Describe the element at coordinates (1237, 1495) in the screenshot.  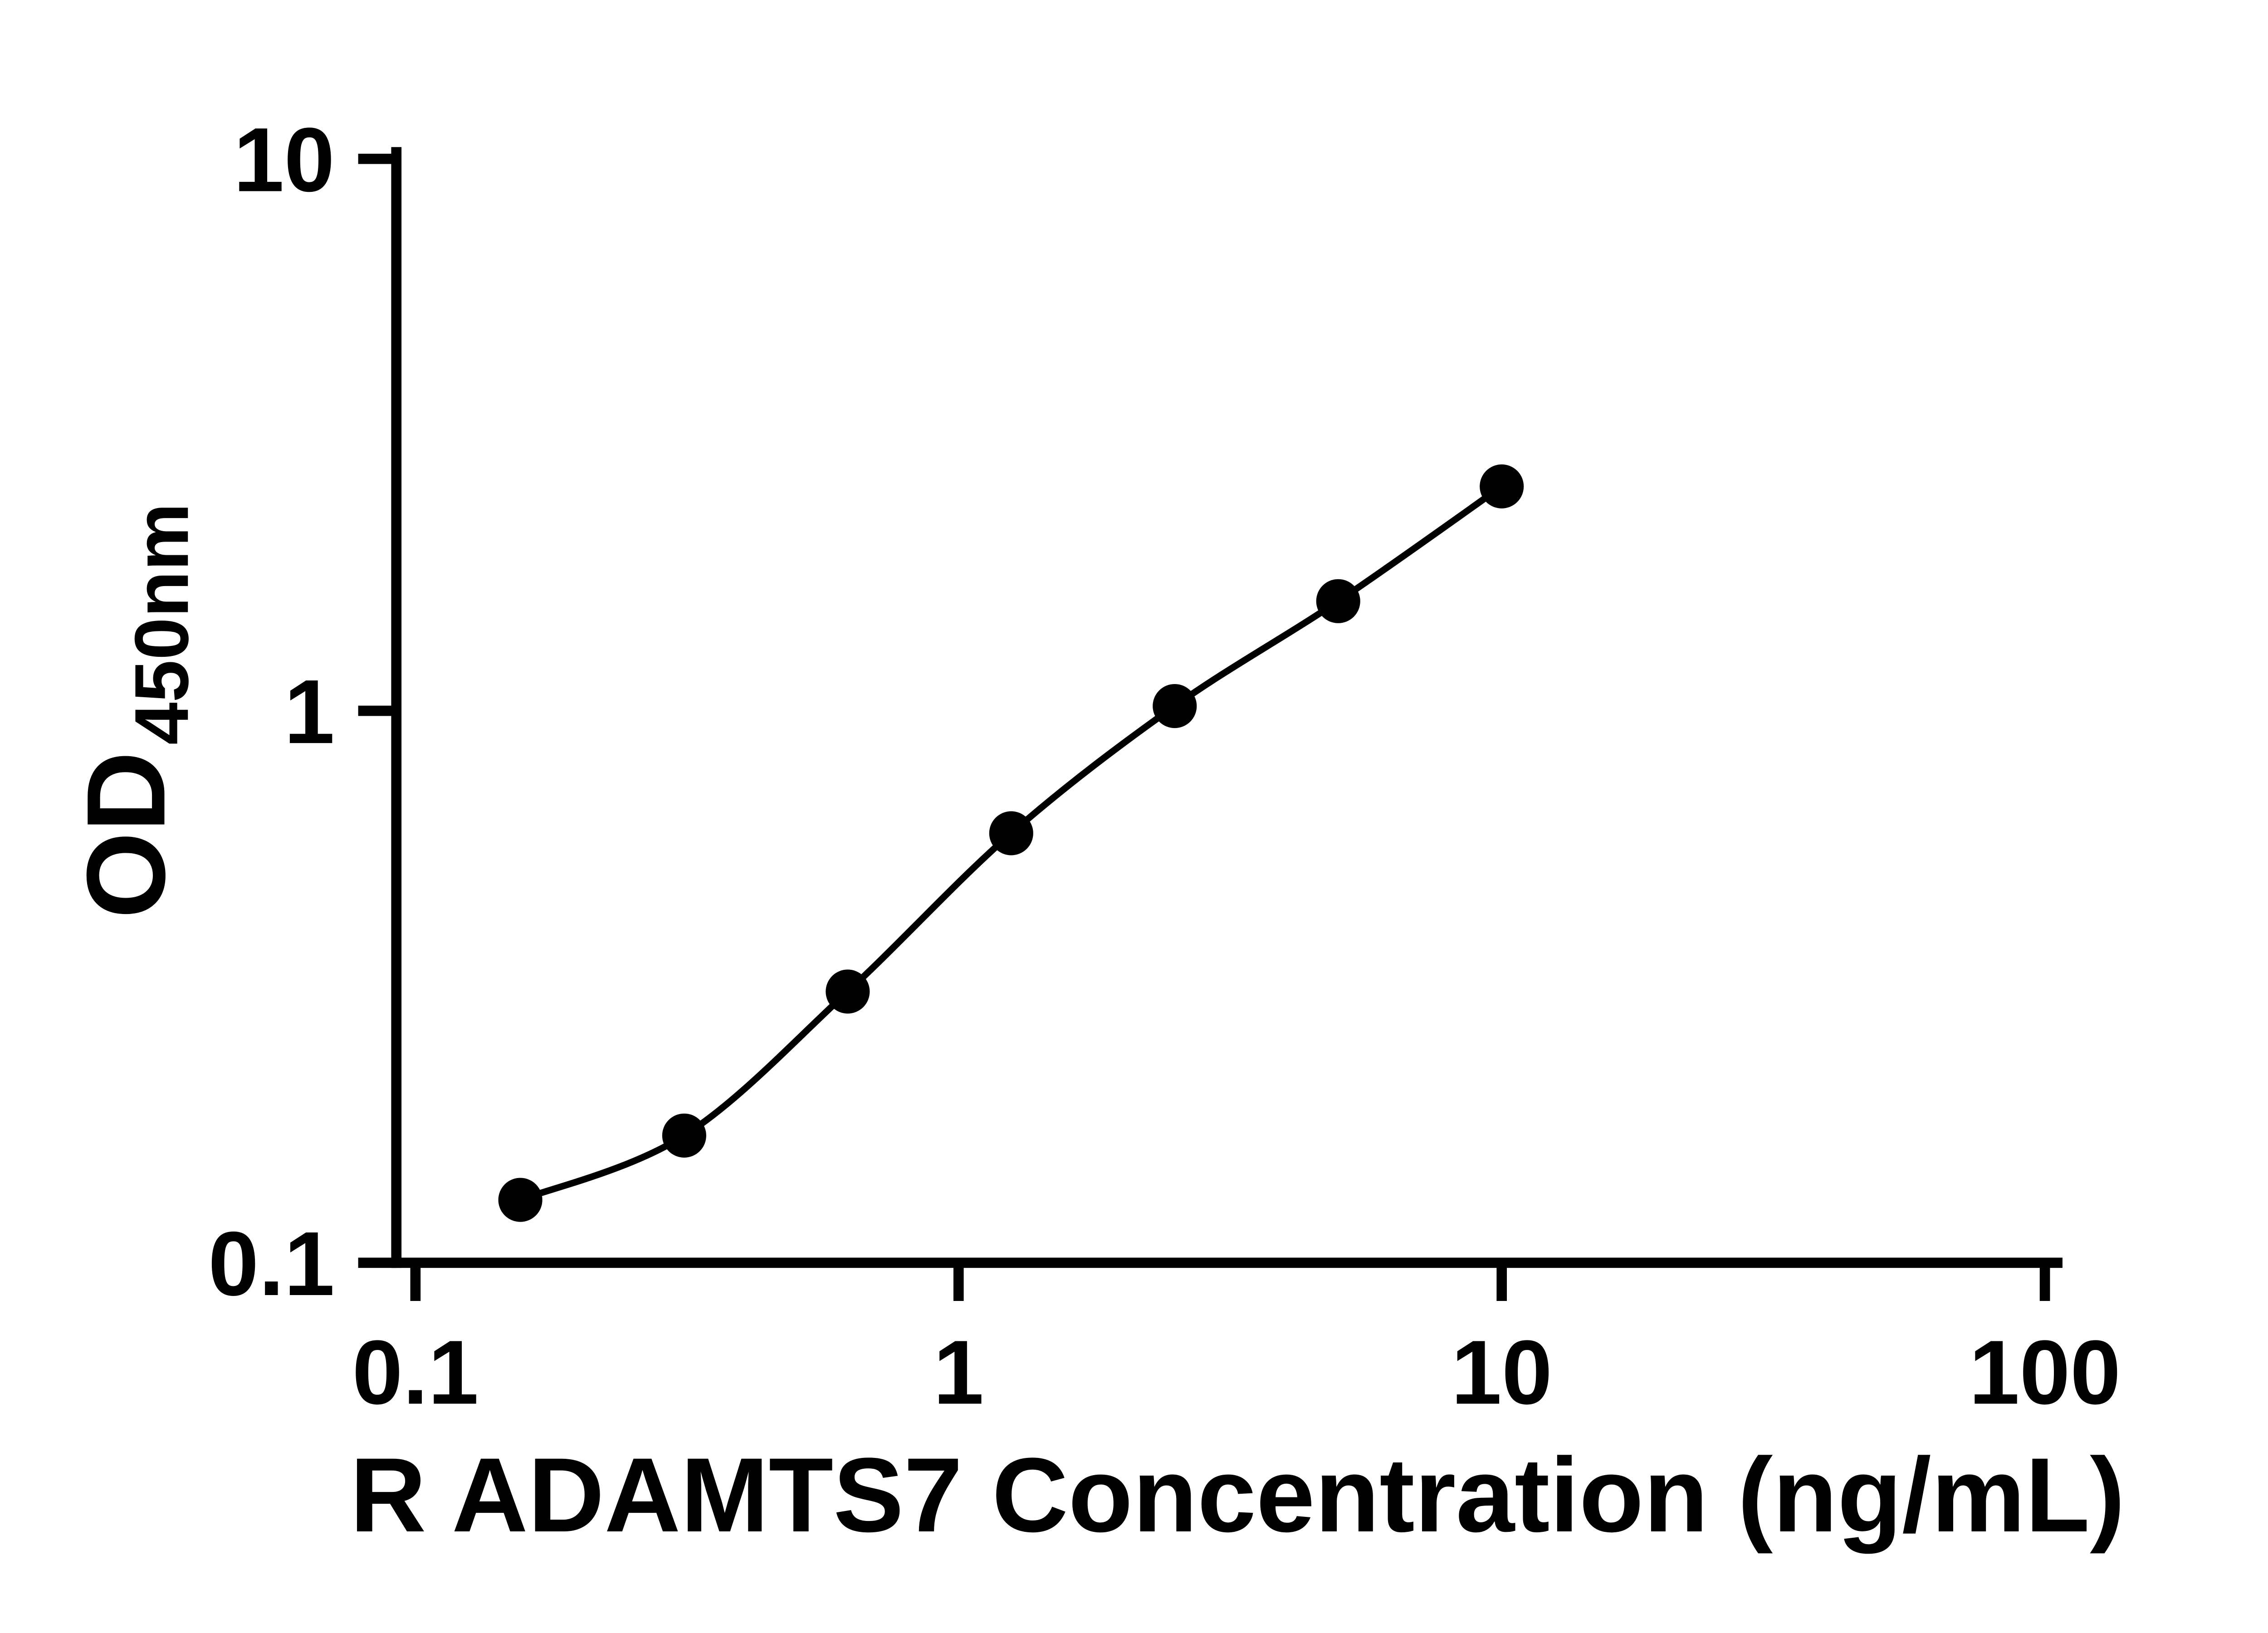
I see `x-axis-title: R ADAMTS7 Concentration (ng/mL)` at that location.